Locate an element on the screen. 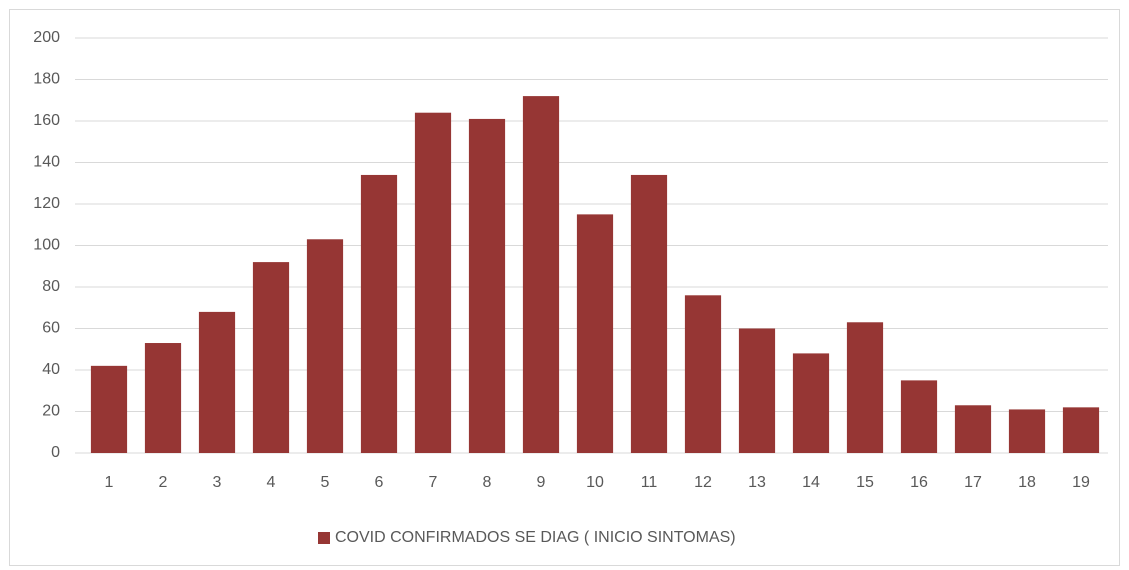 Image resolution: width=1129 pixels, height=570 pixels. x-tick-label: 7 is located at coordinates (433, 482).